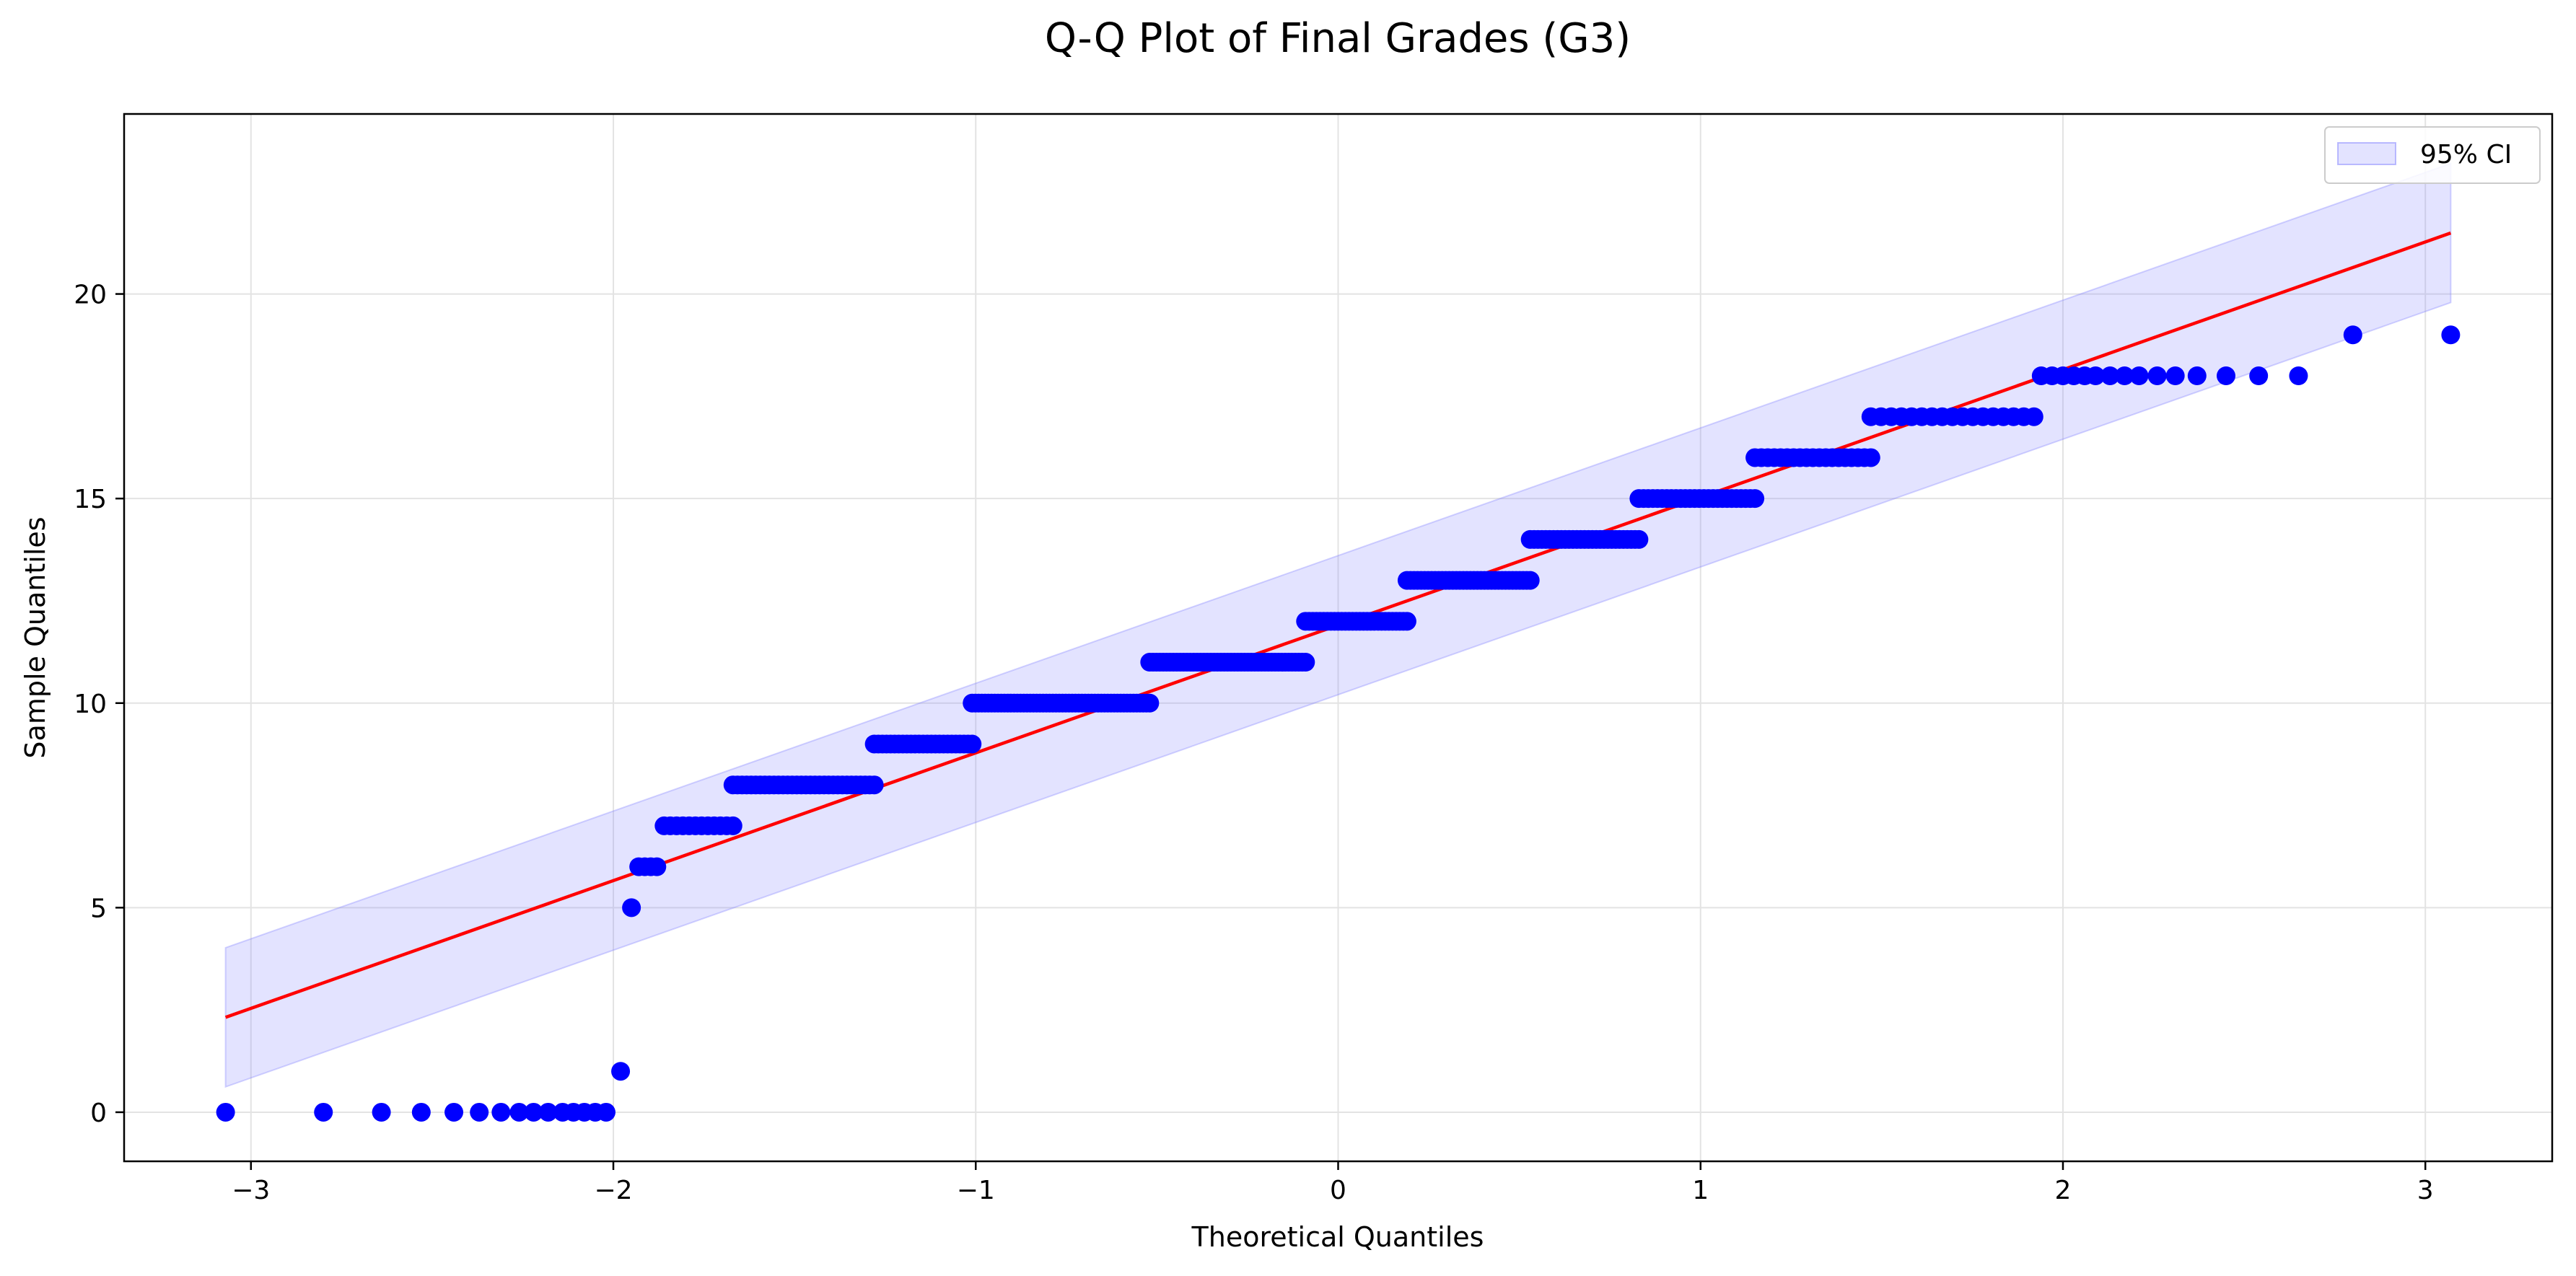  Describe the element at coordinates (1337, 1237) in the screenshot. I see `x-axis-label: Theoretical Quantiles` at that location.